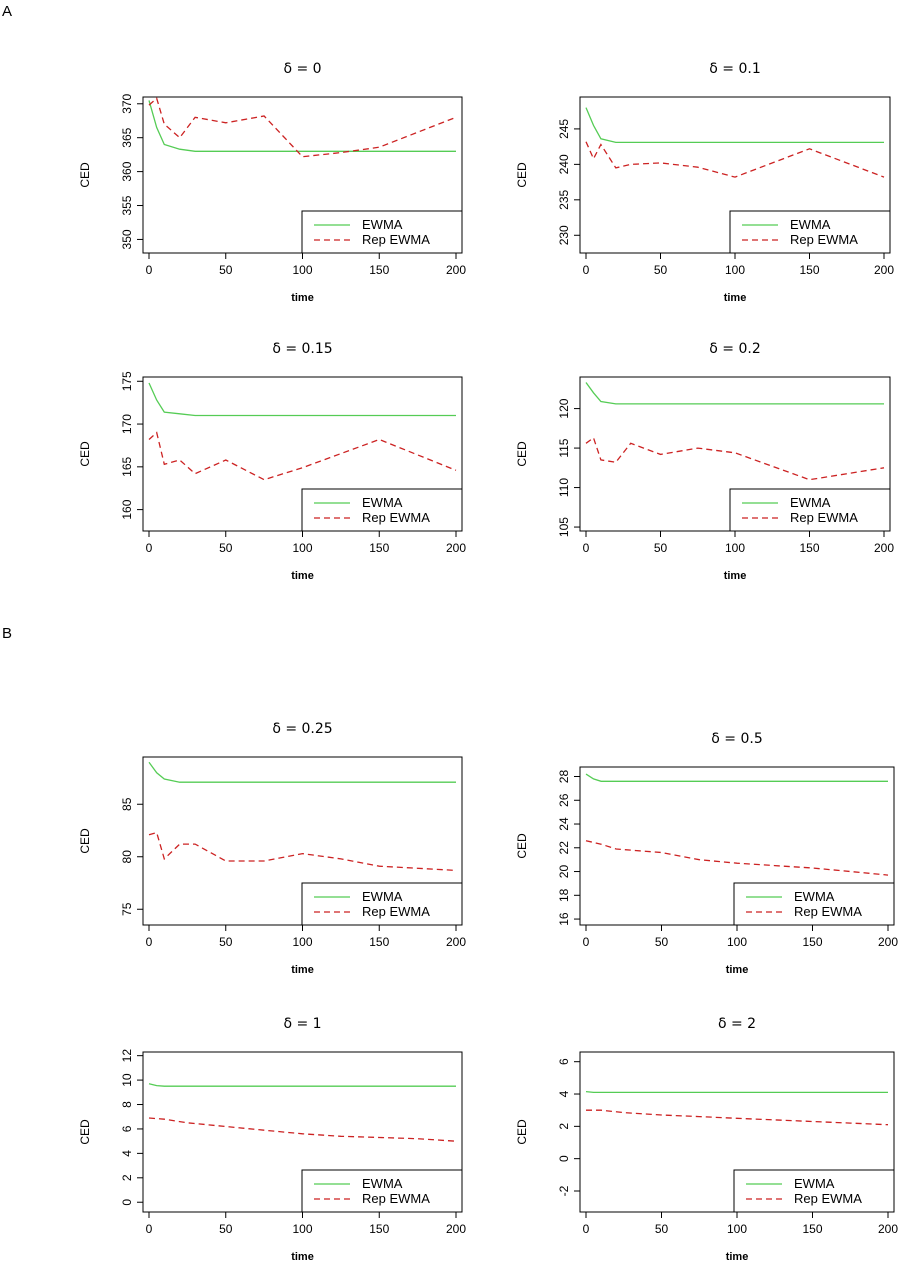 The width and height of the screenshot is (900, 1265). What do you see at coordinates (127, 103) in the screenshot?
I see `y-tick-label: 370` at bounding box center [127, 103].